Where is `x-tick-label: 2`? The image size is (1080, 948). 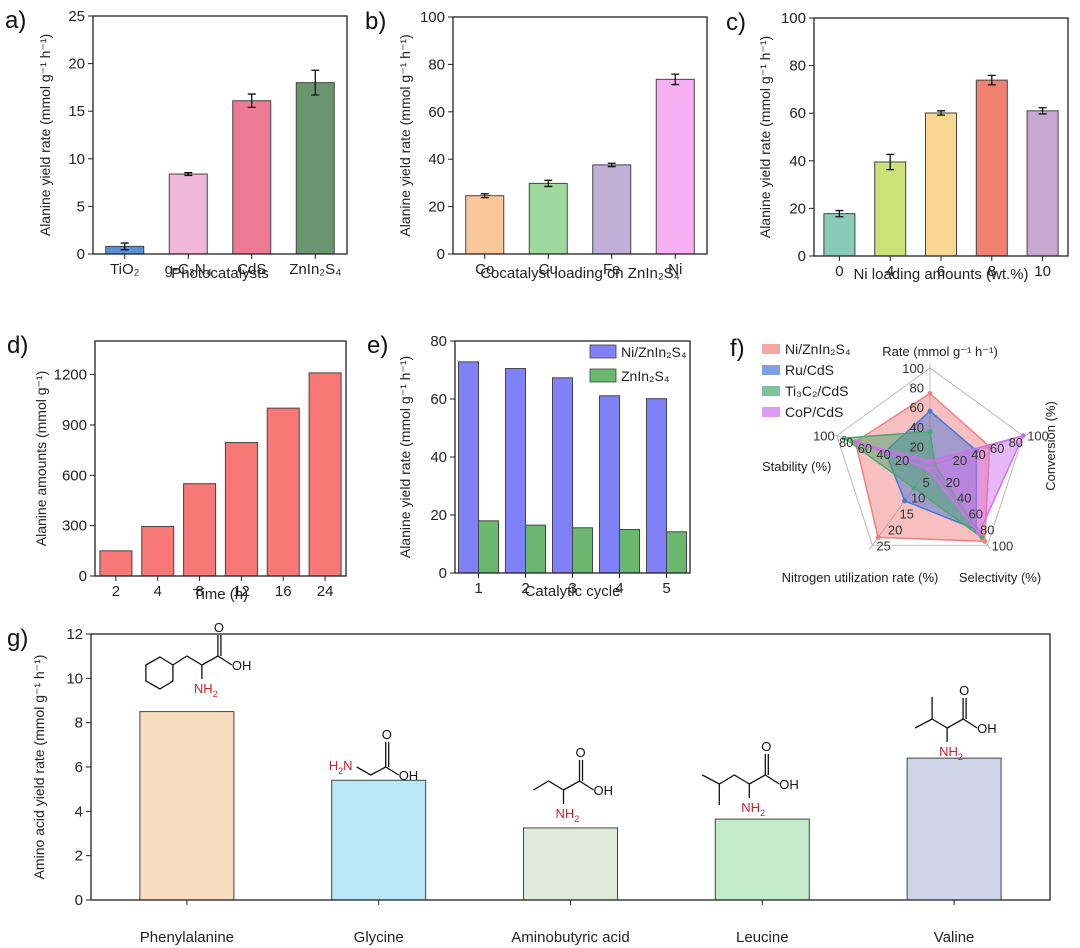
x-tick-label: 2 is located at coordinates (525, 588).